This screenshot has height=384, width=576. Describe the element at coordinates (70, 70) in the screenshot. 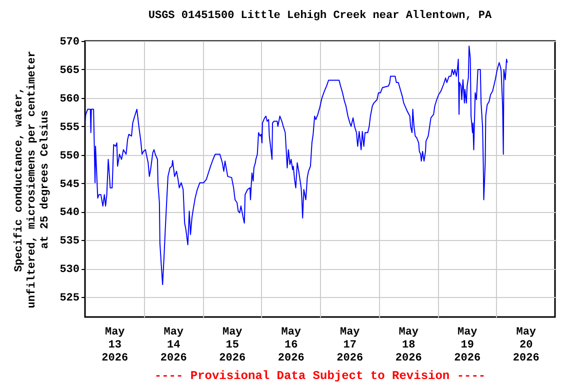

I see `y-tick-label: 565` at that location.